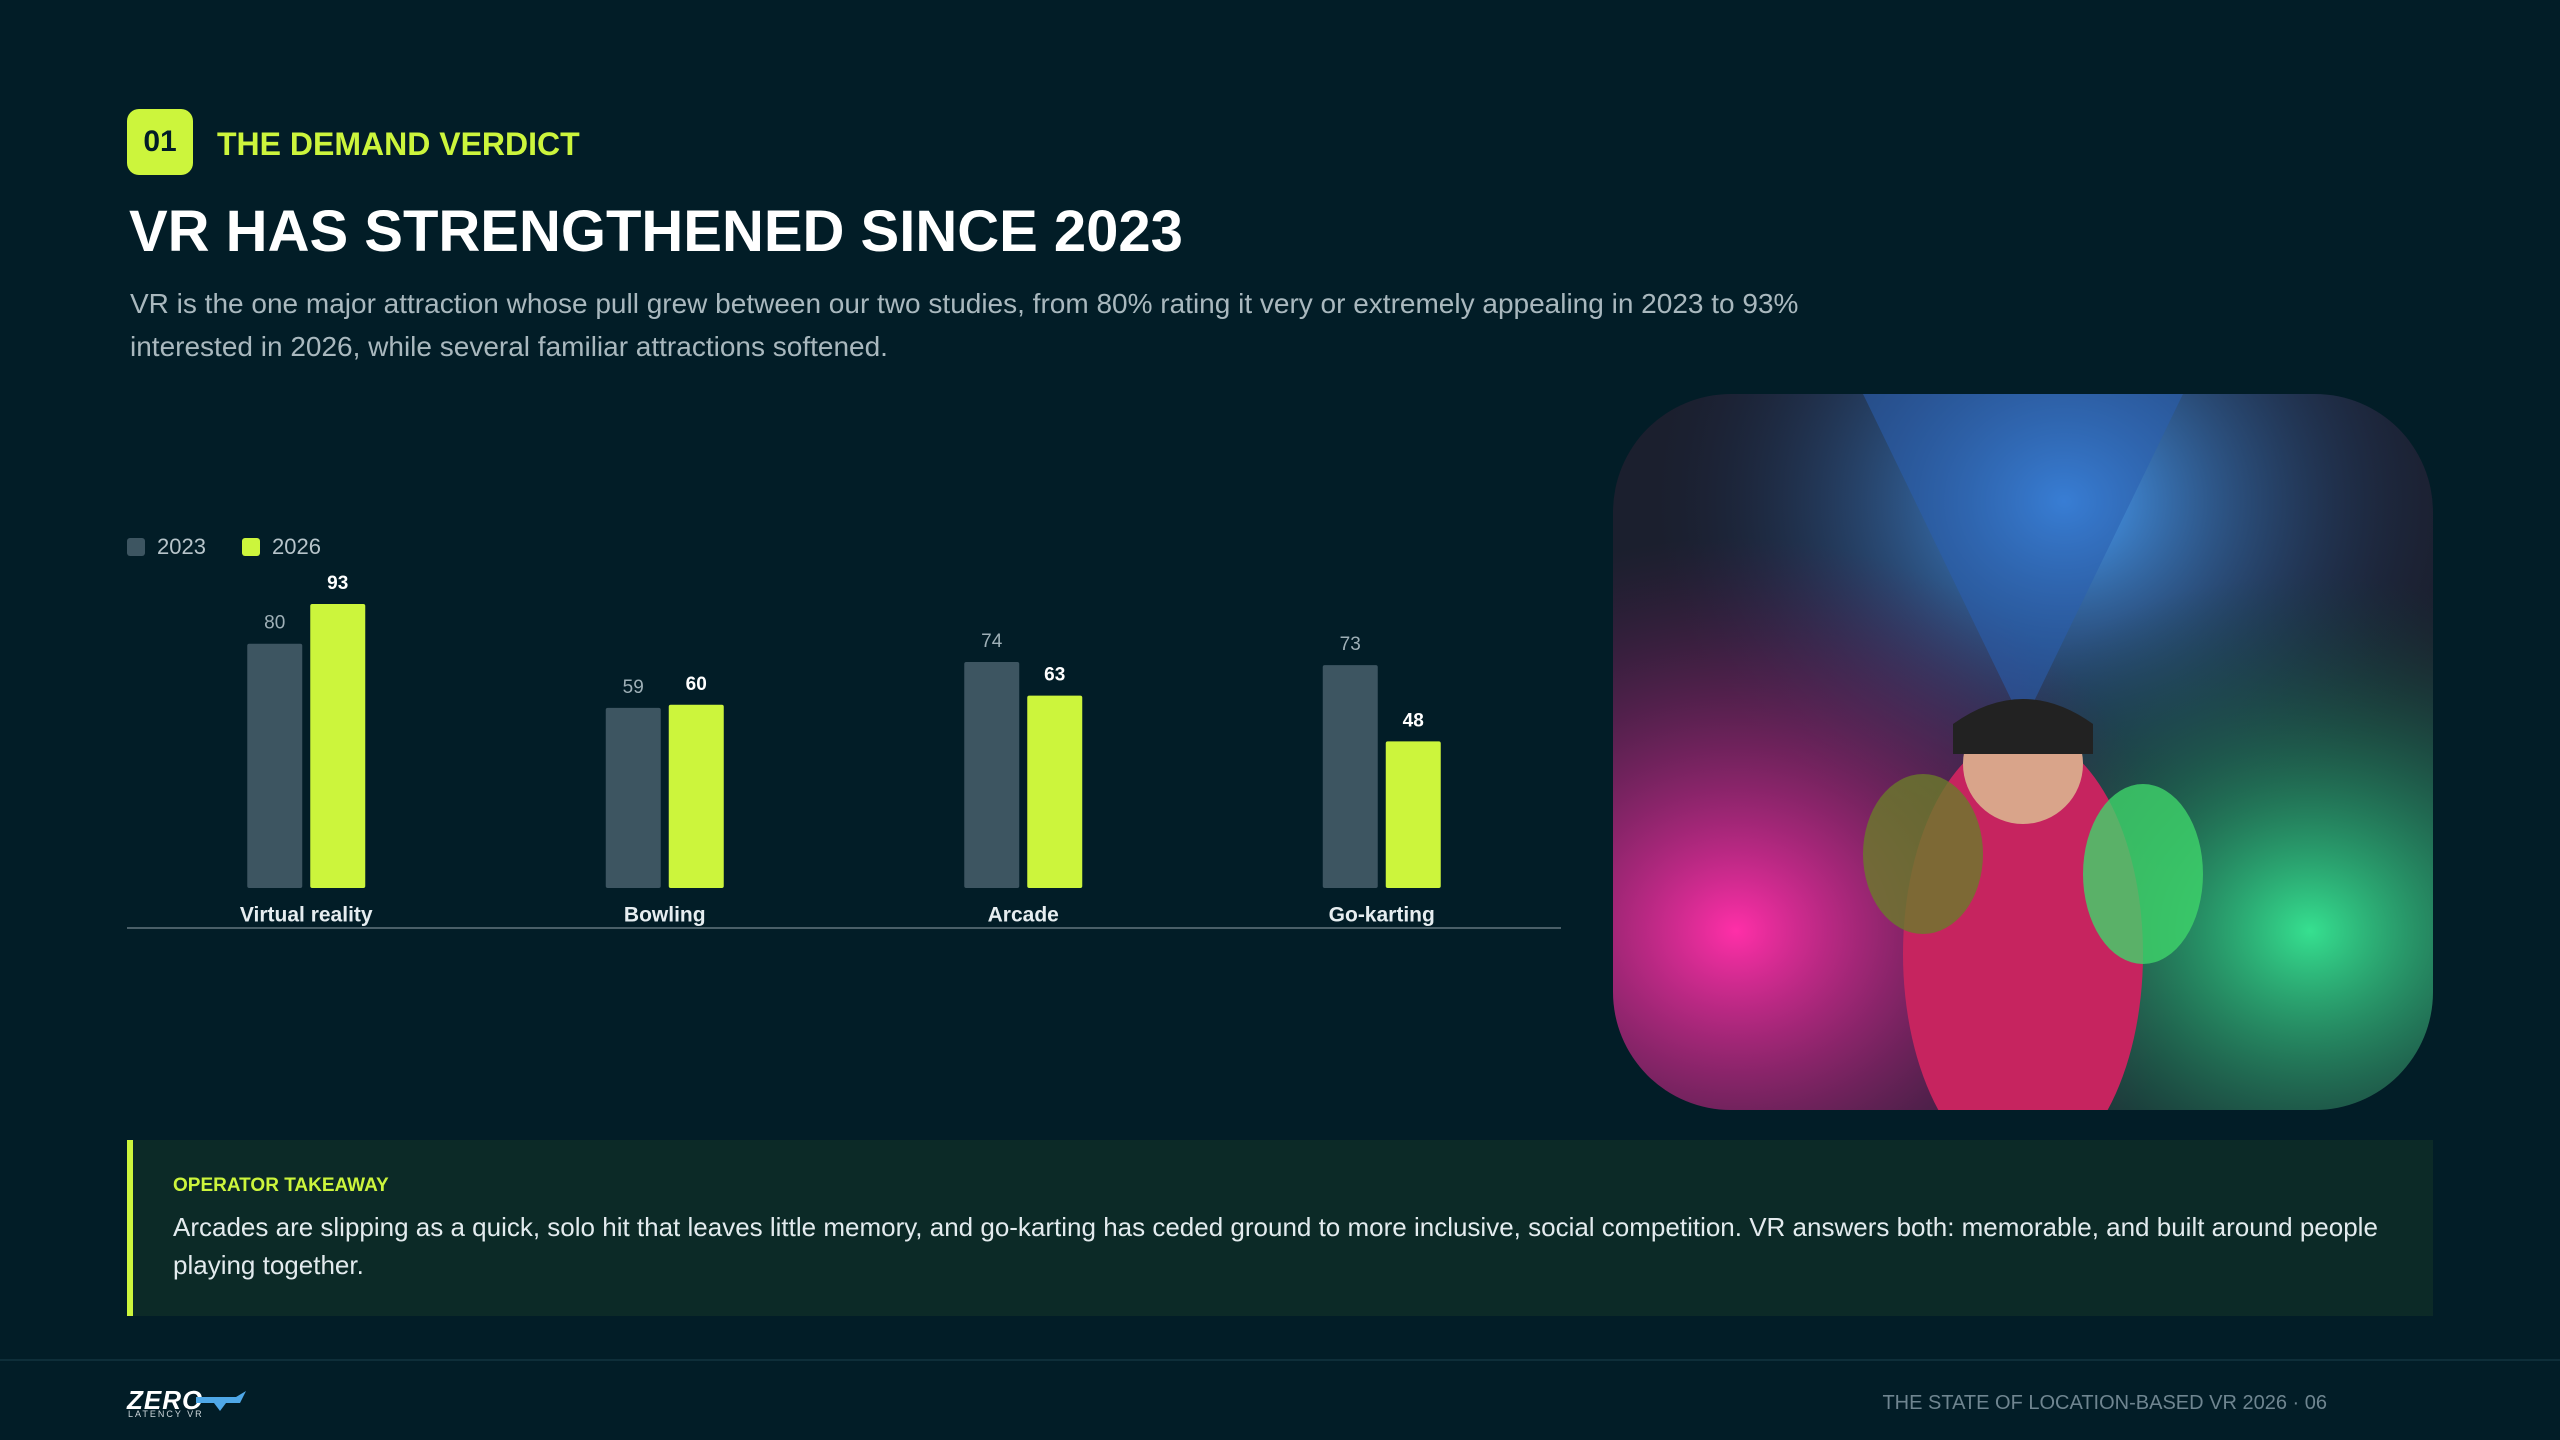  I want to click on data-label: 73, so click(1350, 644).